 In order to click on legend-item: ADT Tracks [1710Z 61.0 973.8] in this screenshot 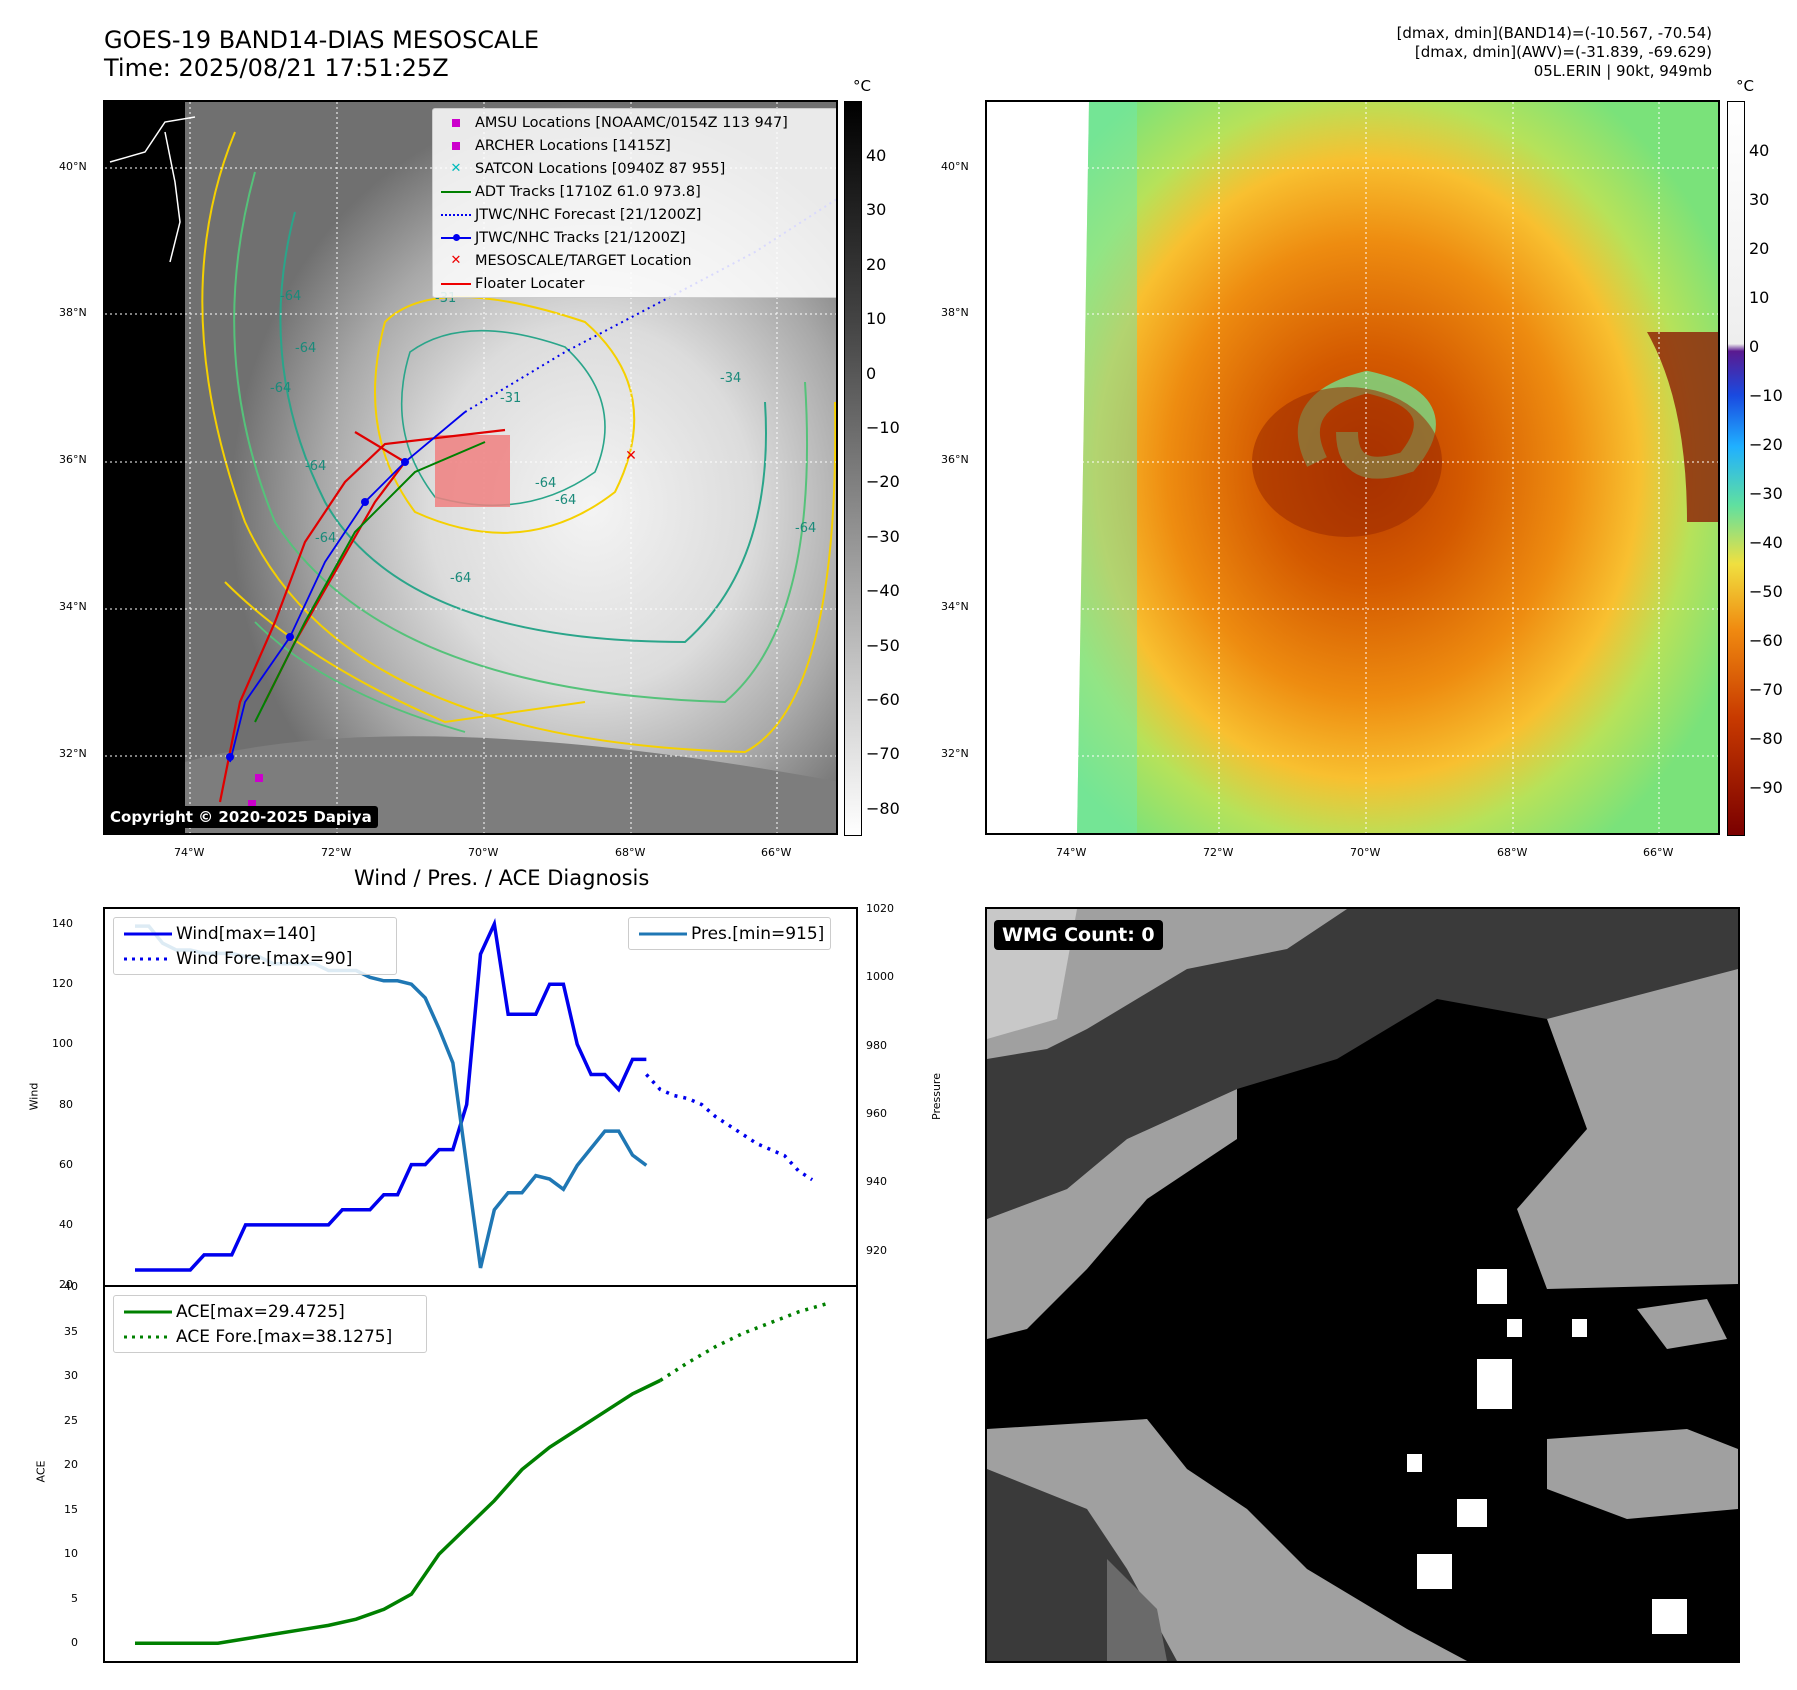, I will do `click(636, 191)`.